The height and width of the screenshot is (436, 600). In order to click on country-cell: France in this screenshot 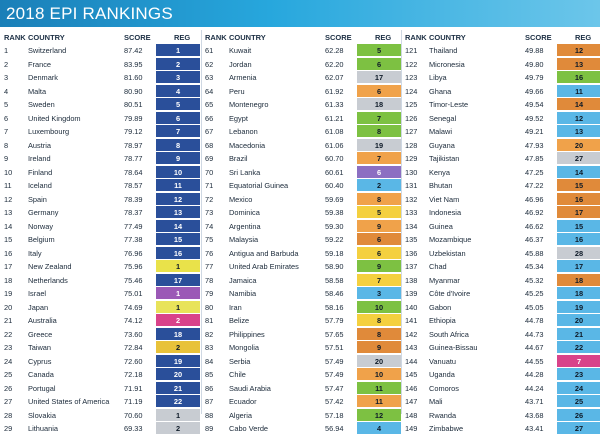, I will do `click(40, 64)`.